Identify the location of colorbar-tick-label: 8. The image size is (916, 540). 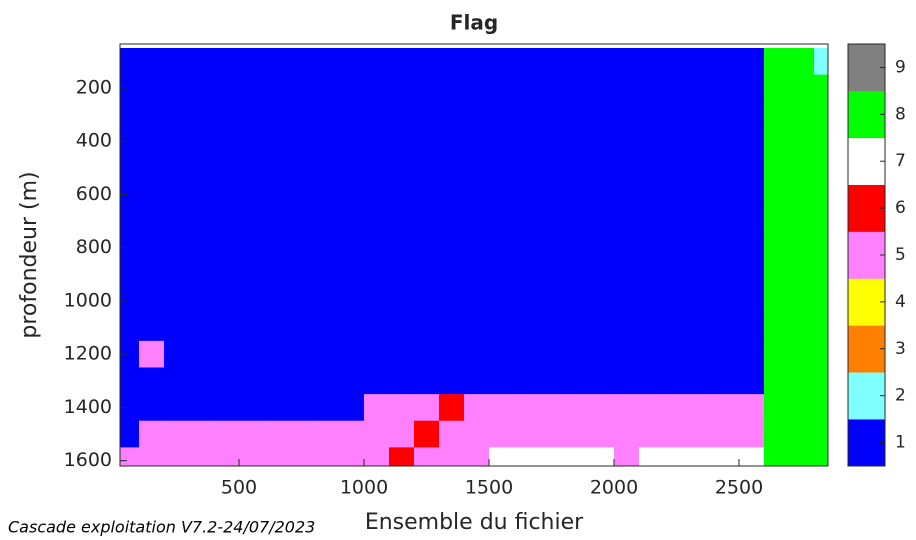
(900, 114).